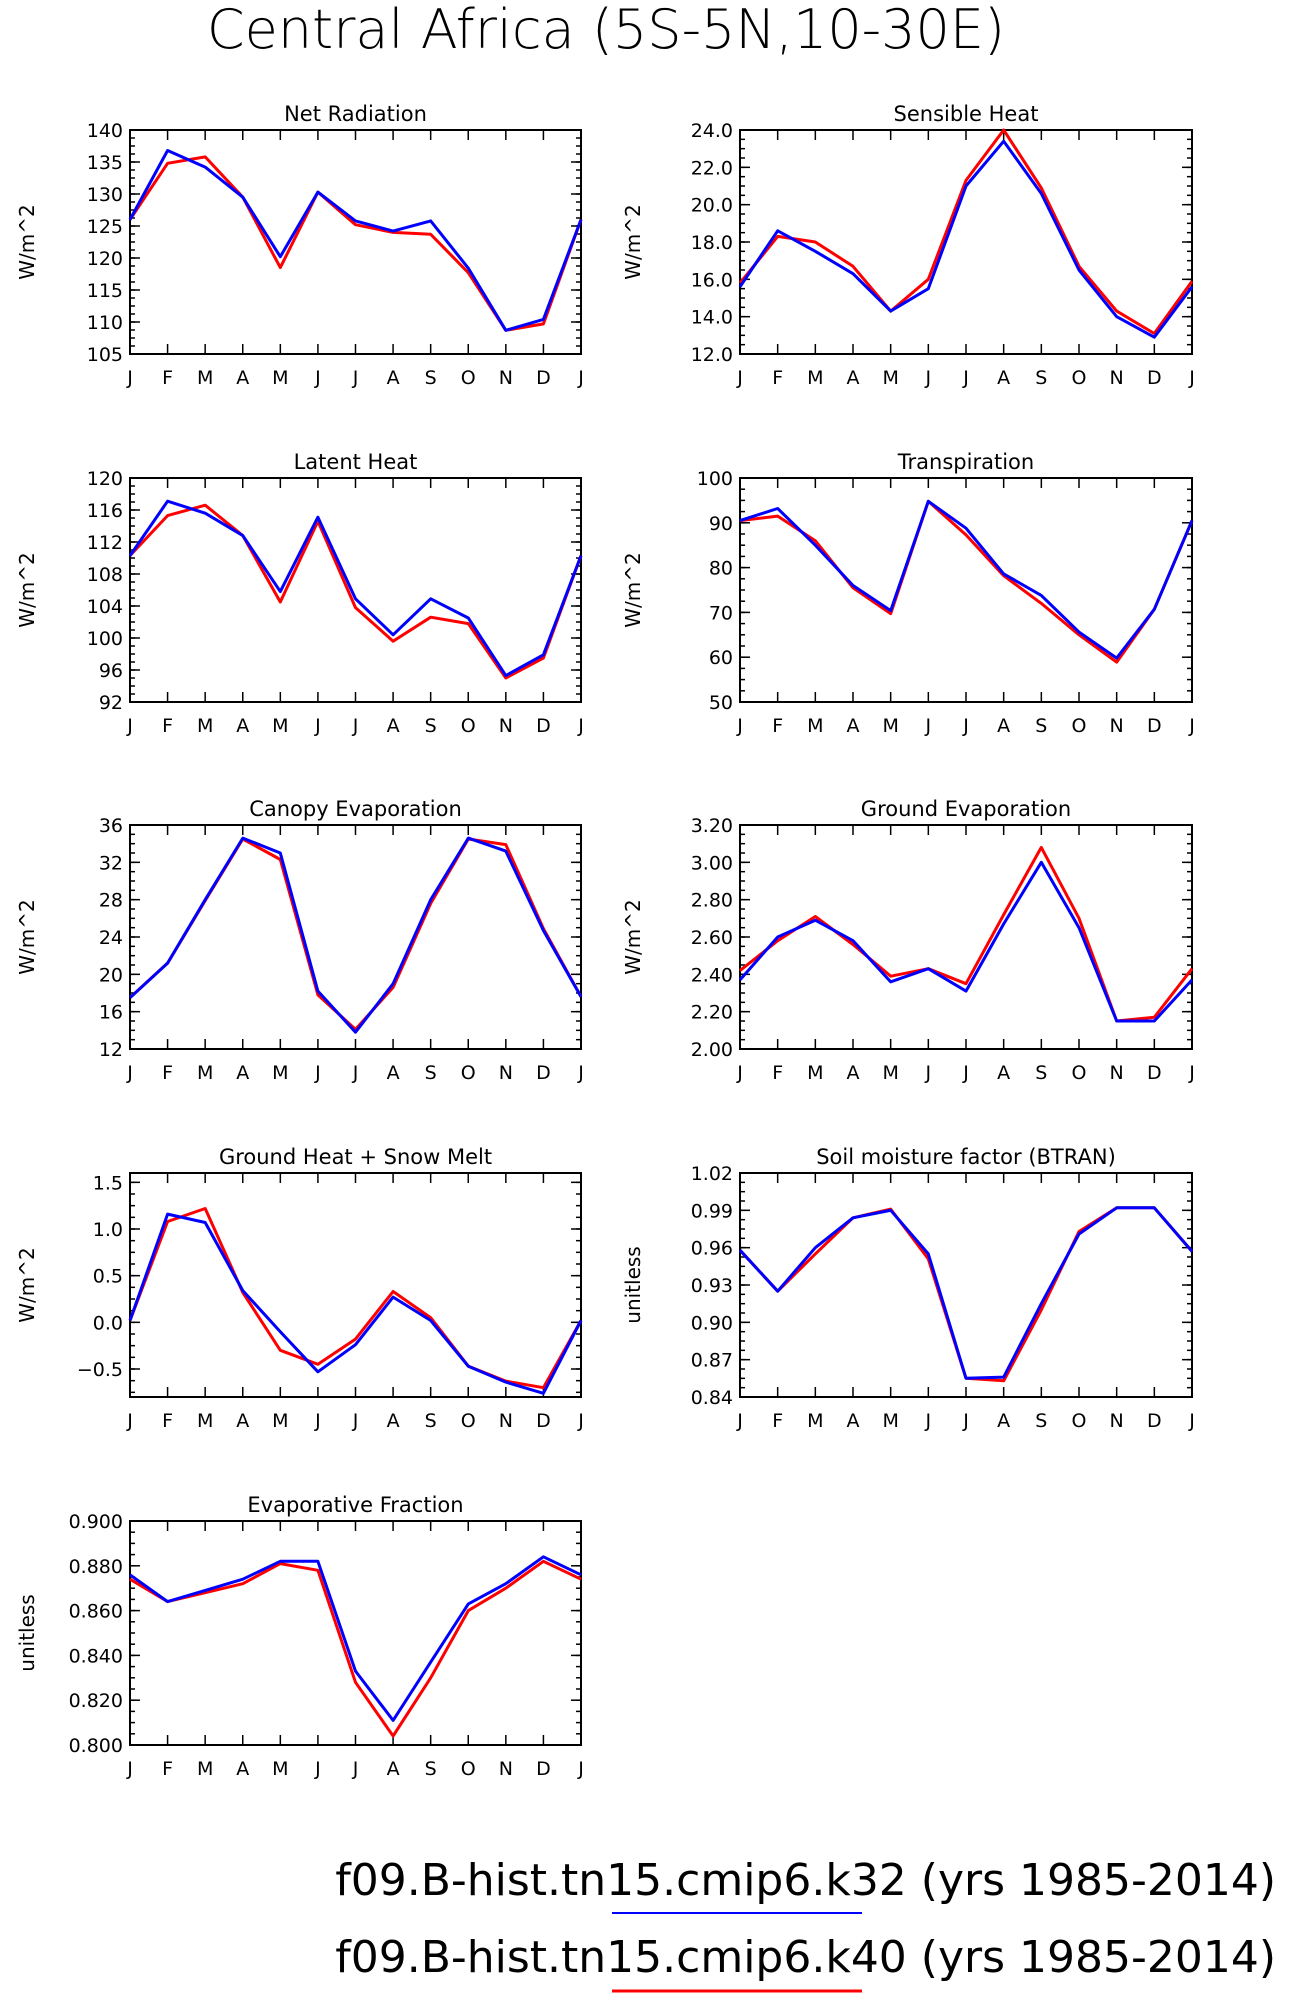  Describe the element at coordinates (27, 1632) in the screenshot. I see `y-axis-label: unitless` at that location.